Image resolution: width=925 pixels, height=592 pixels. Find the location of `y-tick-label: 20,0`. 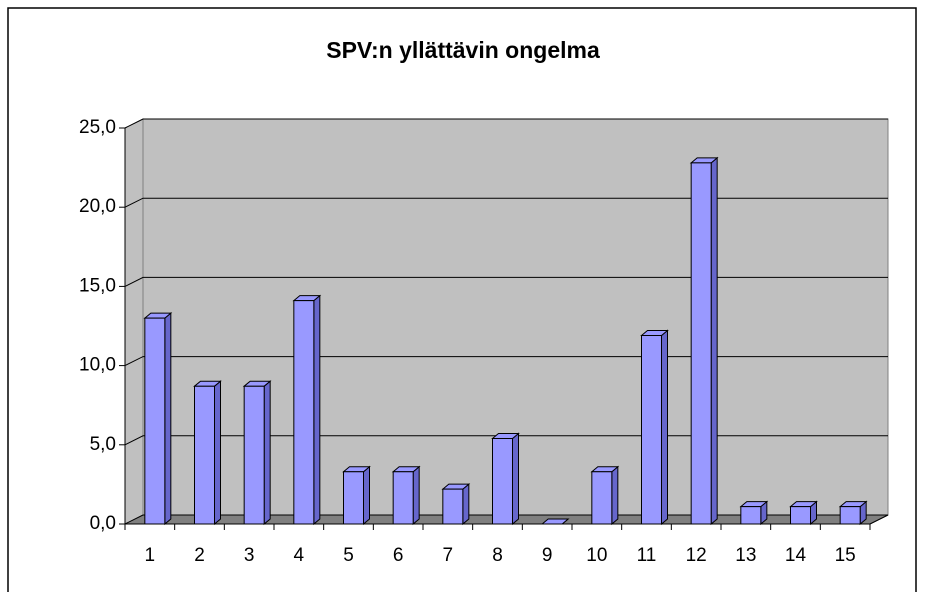

y-tick-label: 20,0 is located at coordinates (97, 206).